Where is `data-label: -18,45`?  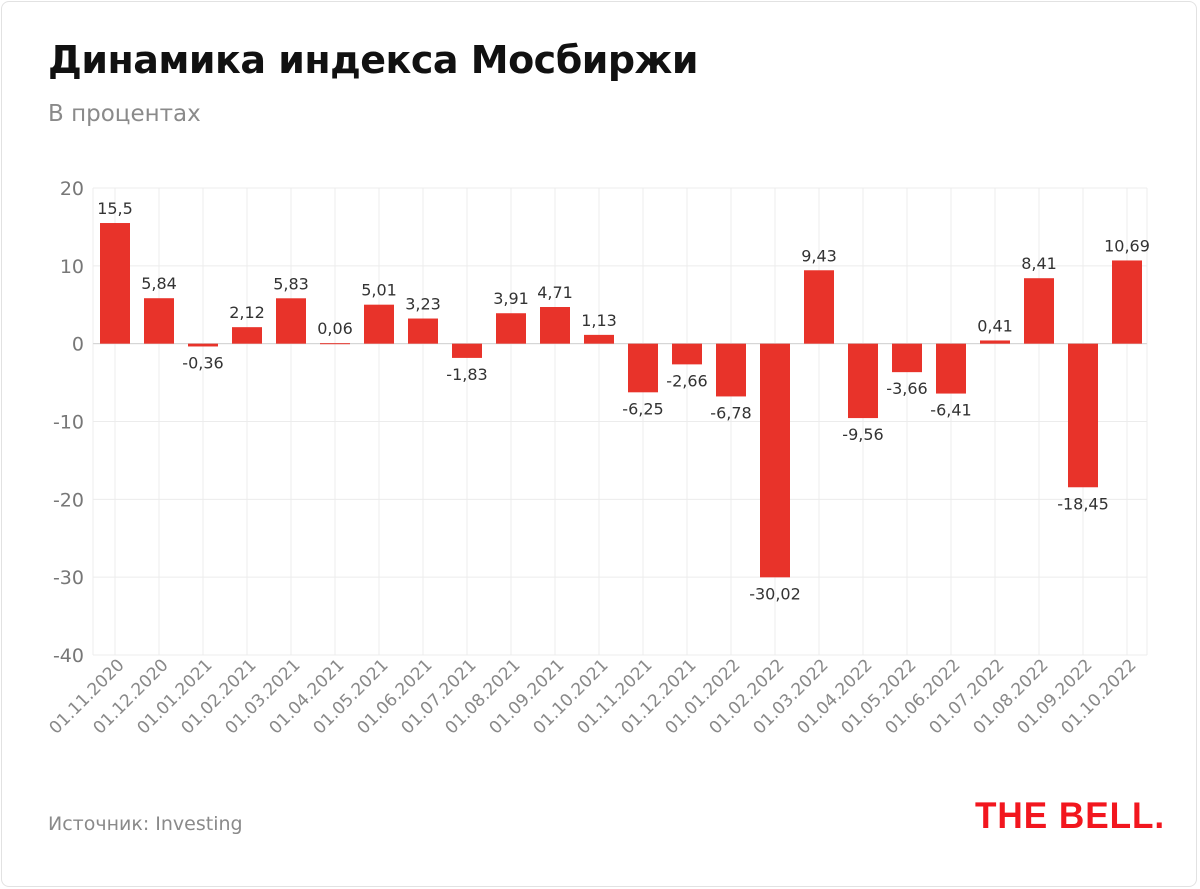 data-label: -18,45 is located at coordinates (1083, 503).